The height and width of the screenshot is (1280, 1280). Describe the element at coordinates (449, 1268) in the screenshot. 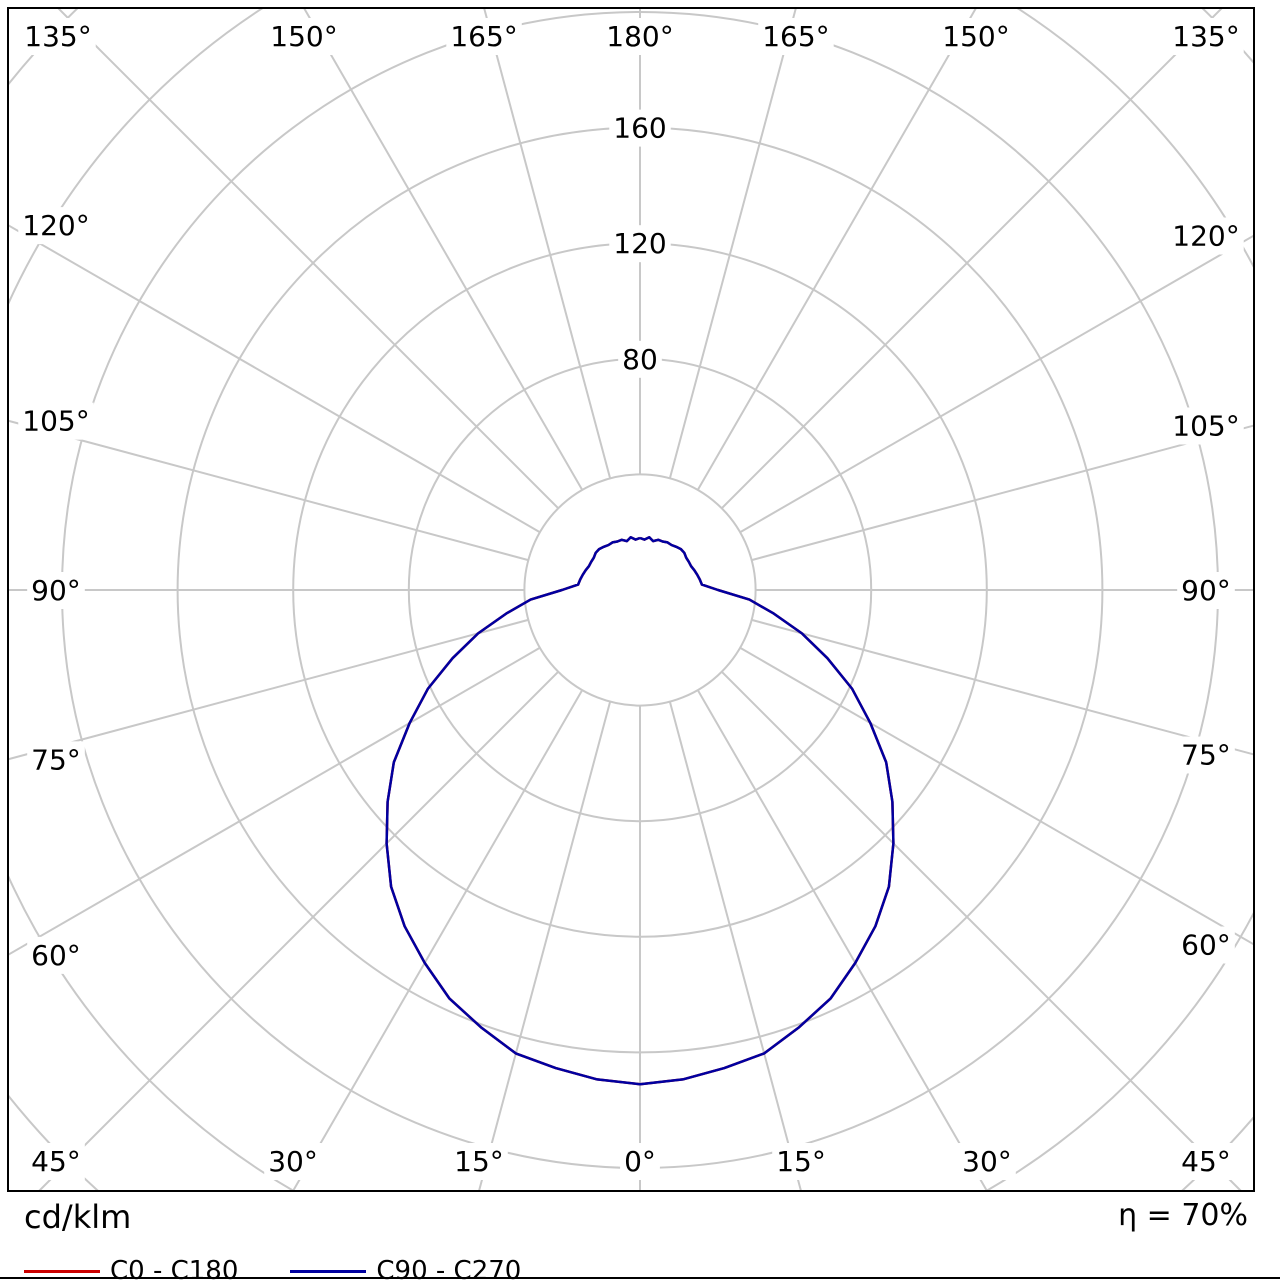

I see `legend-label-c90-c270: C90 - C270` at that location.